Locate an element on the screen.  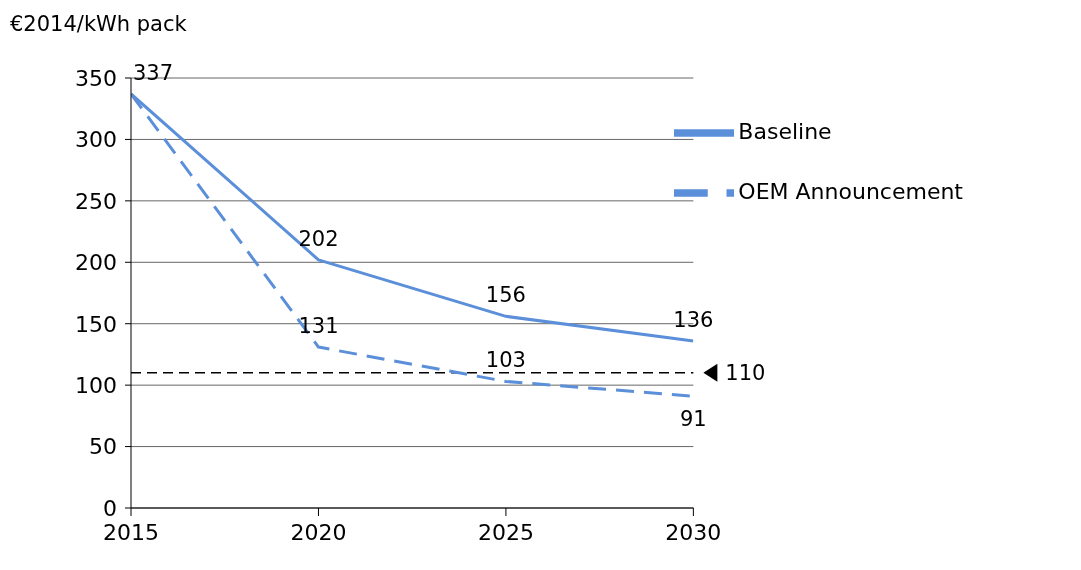
y-tick-label: 300 is located at coordinates (96, 140).